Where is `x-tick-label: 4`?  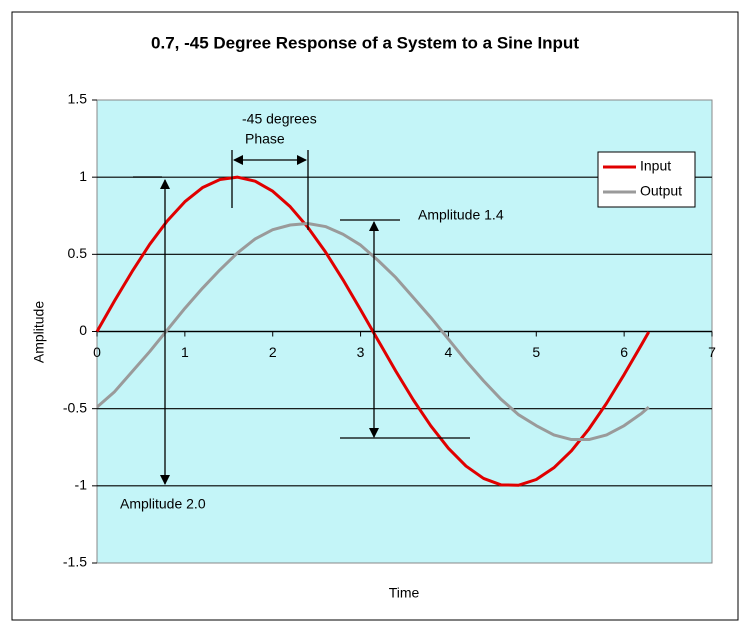 x-tick-label: 4 is located at coordinates (449, 352).